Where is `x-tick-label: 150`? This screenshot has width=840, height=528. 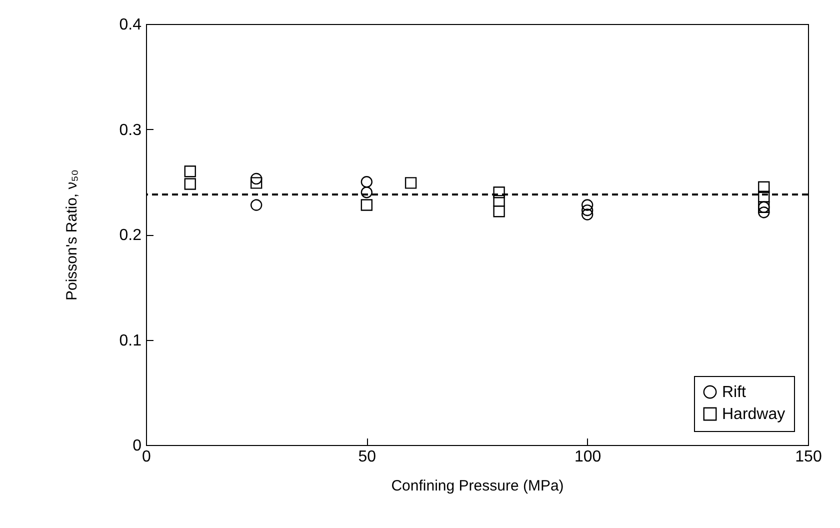 x-tick-label: 150 is located at coordinates (808, 457).